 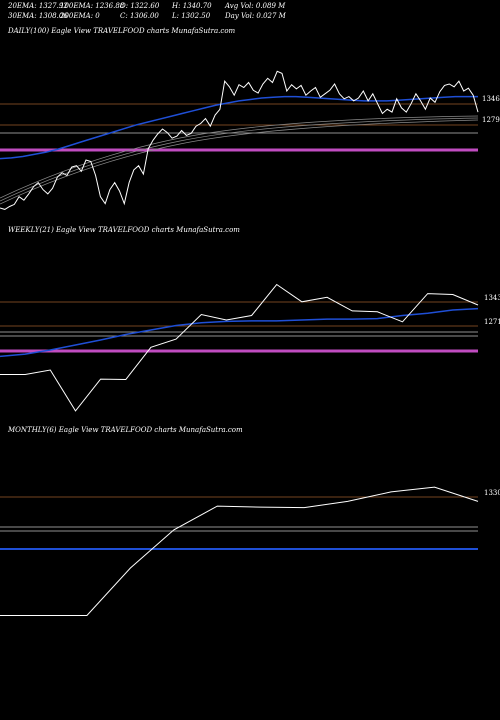 I want to click on header-100ema: 100EMA: 1236.88, so click(x=92, y=6).